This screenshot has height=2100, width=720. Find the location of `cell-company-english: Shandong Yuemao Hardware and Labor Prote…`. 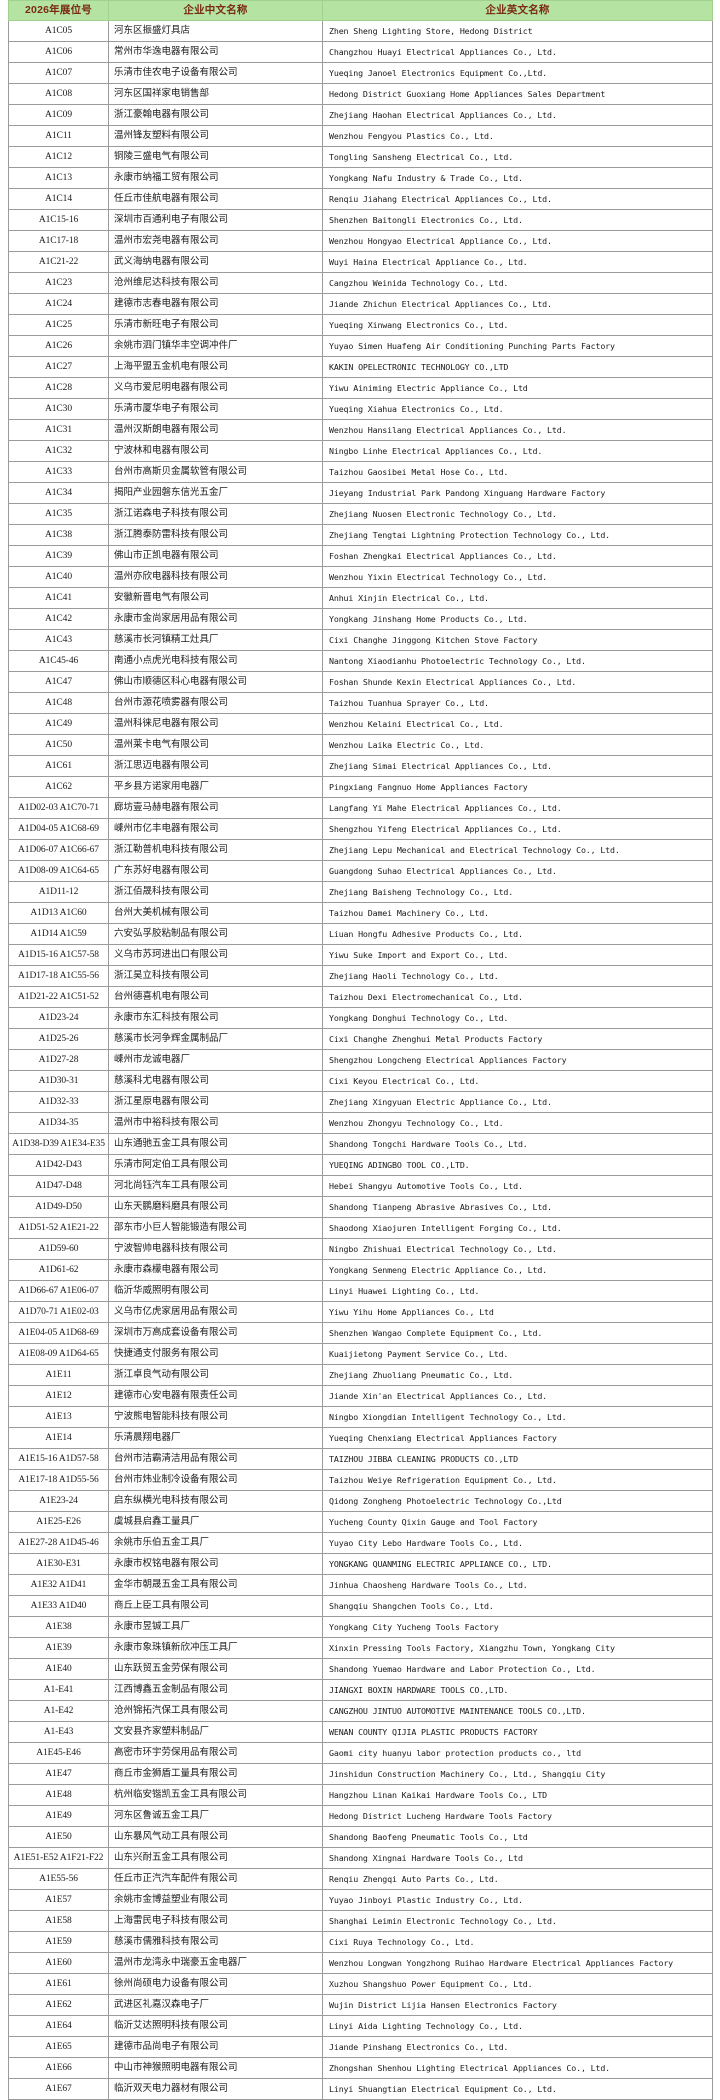

cell-company-english: Shandong Yuemao Hardware and Labor Prote… is located at coordinates (517, 1669).